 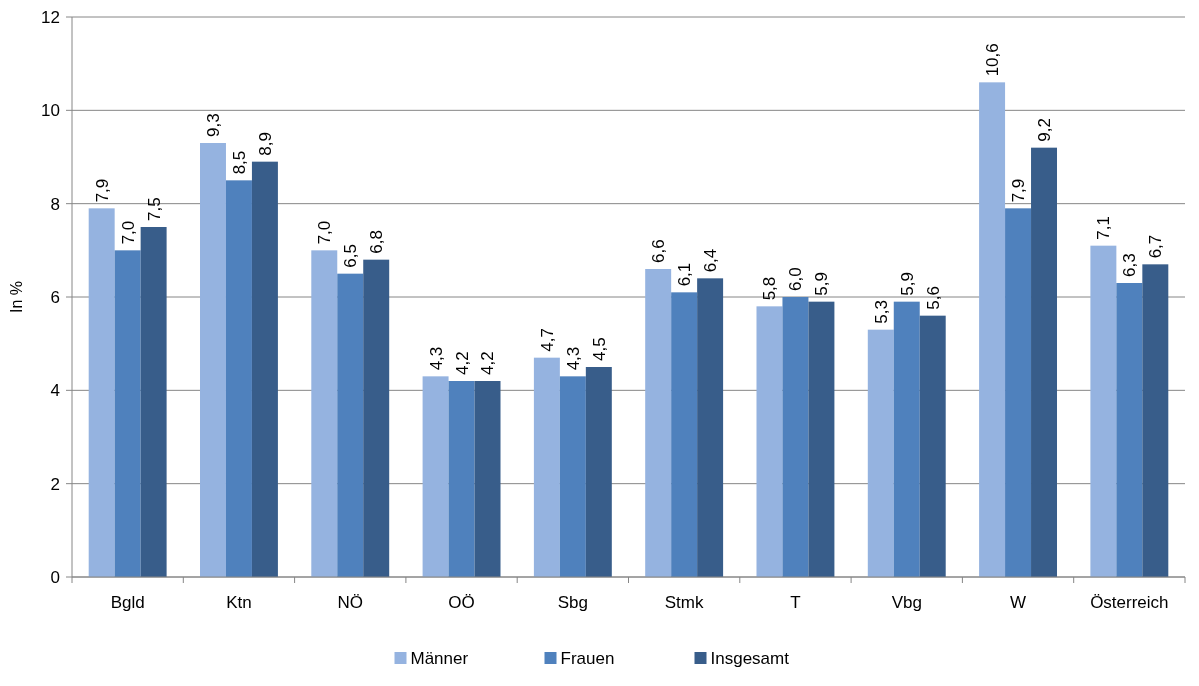 I want to click on data-label: 5,8, so click(x=770, y=288).